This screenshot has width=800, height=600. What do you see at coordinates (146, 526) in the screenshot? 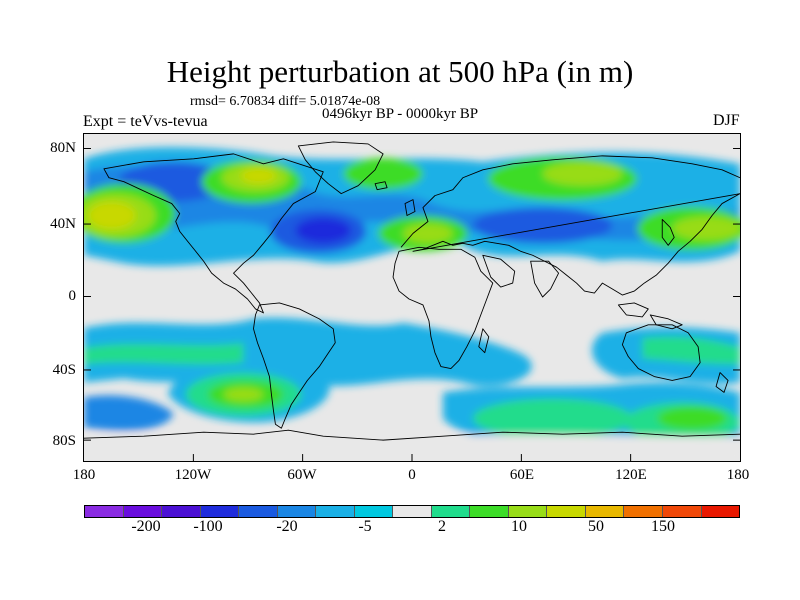
I see `colorbar-label: -200` at bounding box center [146, 526].